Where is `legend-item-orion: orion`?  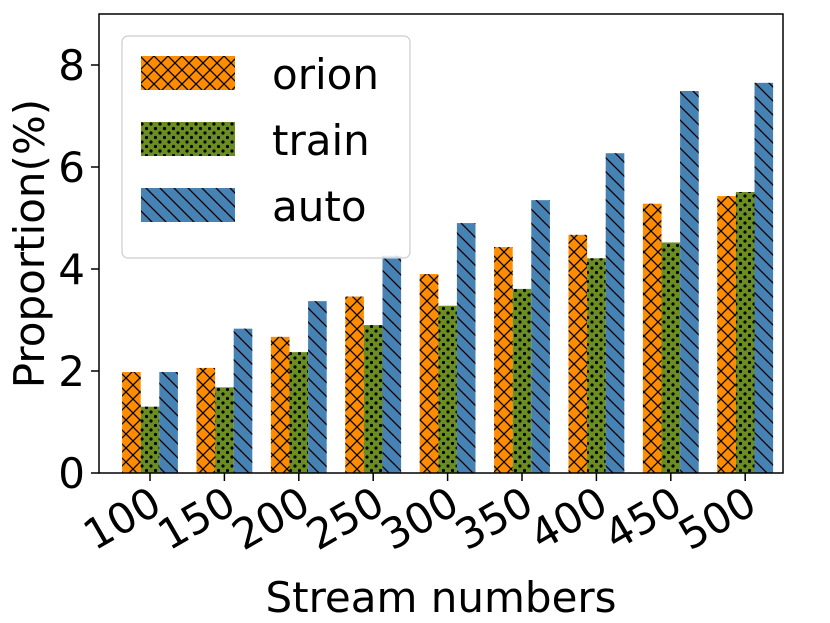
legend-item-orion: orion is located at coordinates (260, 74).